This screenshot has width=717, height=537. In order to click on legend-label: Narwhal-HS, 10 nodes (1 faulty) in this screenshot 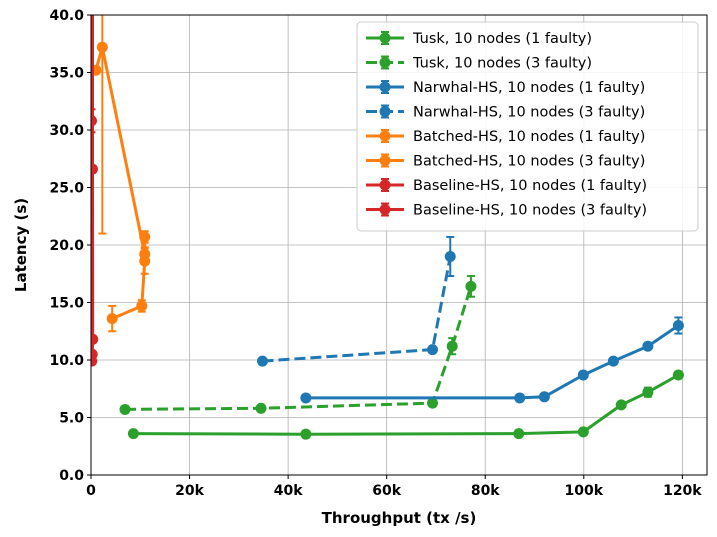, I will do `click(529, 88)`.